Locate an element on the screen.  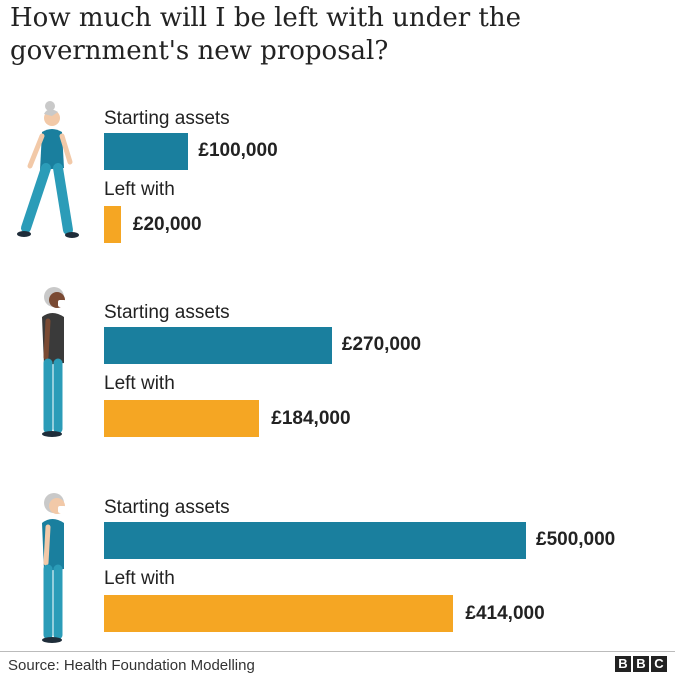
person-walking-icon is located at coordinates (47, 178).